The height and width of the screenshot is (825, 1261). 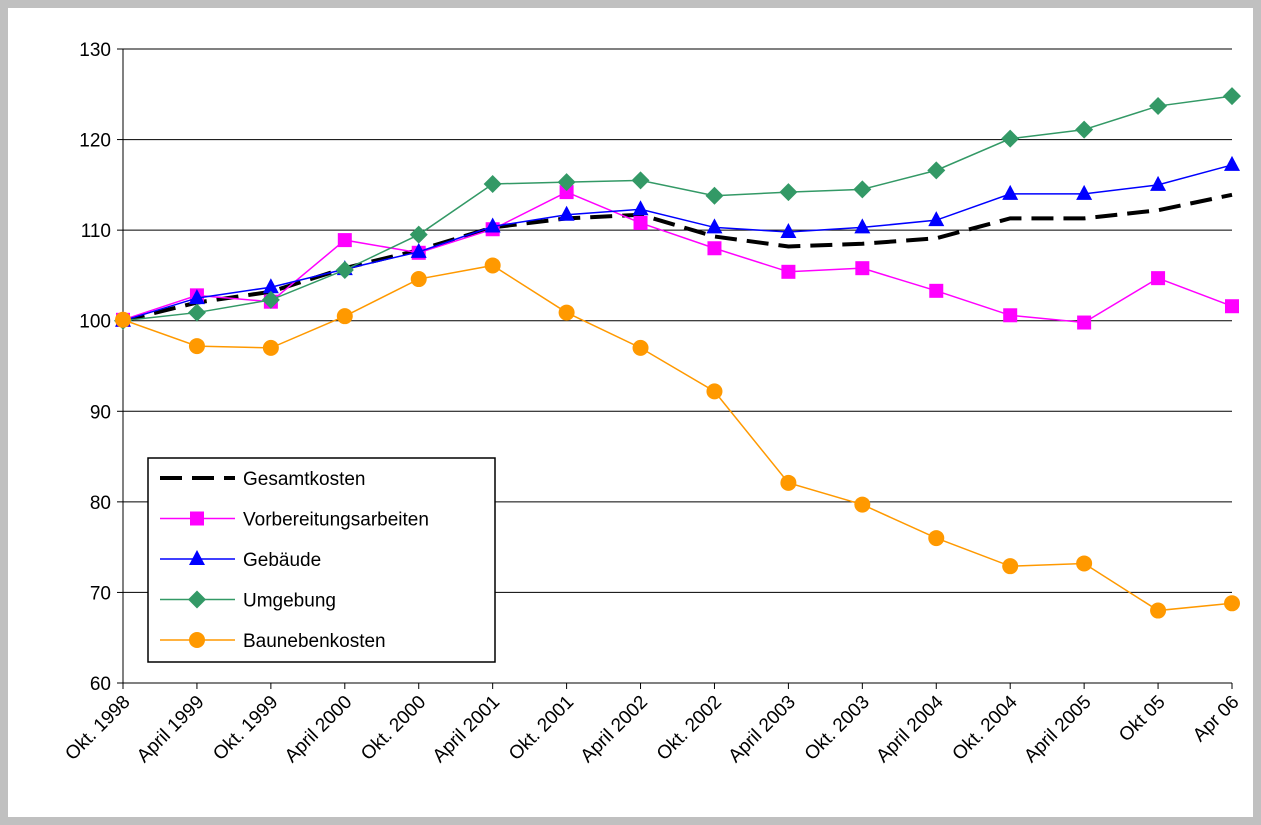 What do you see at coordinates (95, 141) in the screenshot?
I see `y-tick-label: 120` at bounding box center [95, 141].